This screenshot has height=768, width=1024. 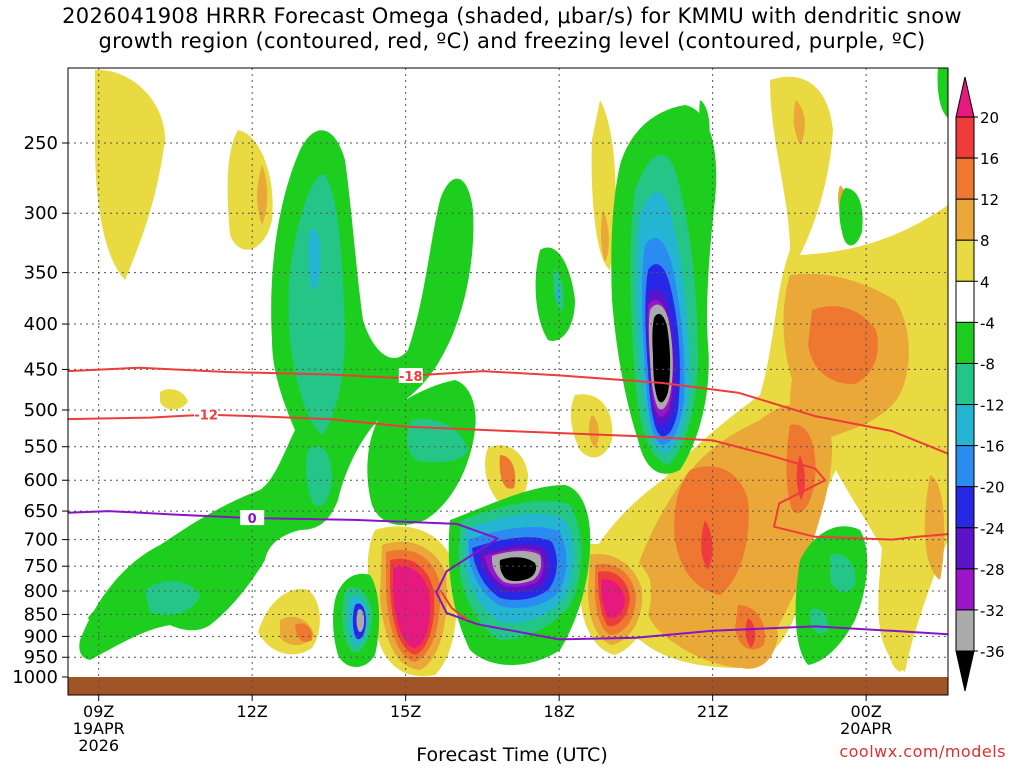 I want to click on x-tick-label: 12Z, so click(x=252, y=711).